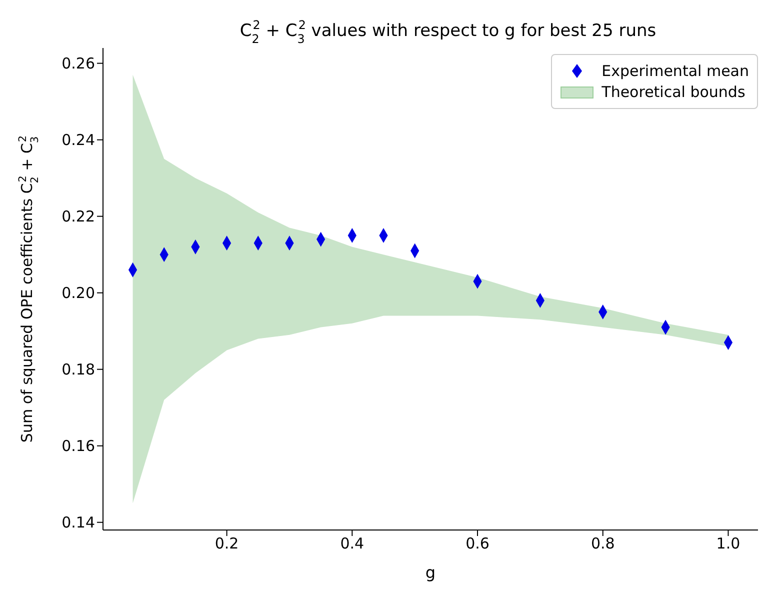 Image resolution: width=778 pixels, height=608 pixels. I want to click on x-tick-label: 0.8, so click(602, 543).